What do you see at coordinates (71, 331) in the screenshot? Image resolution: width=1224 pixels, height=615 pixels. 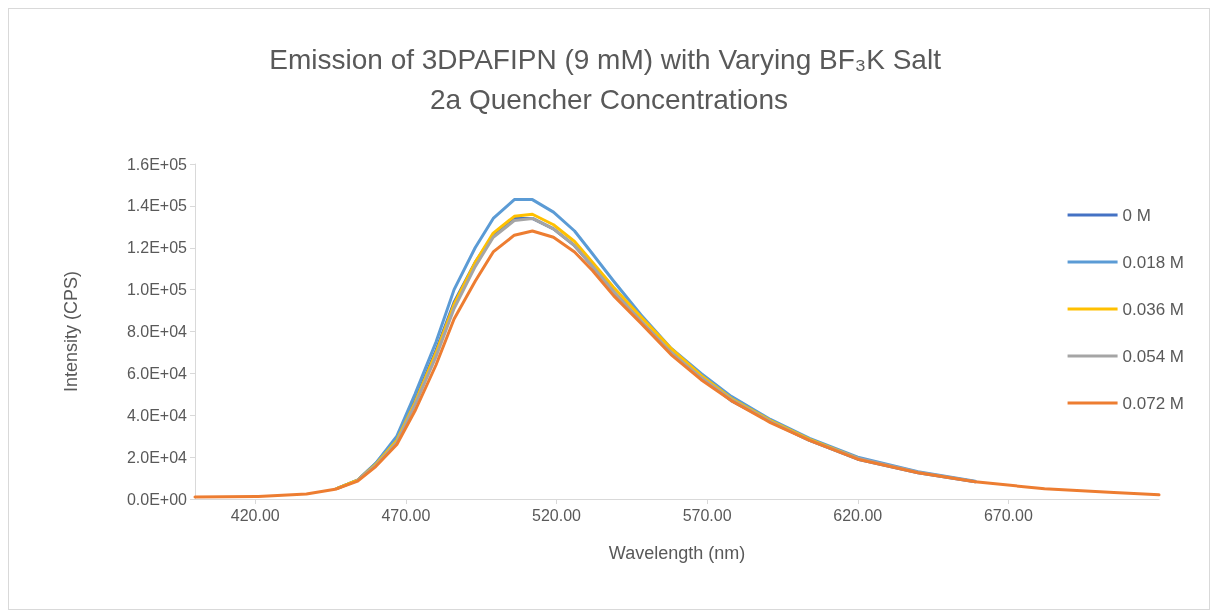 I see `y-axis-title: Intensity (CPS)` at bounding box center [71, 331].